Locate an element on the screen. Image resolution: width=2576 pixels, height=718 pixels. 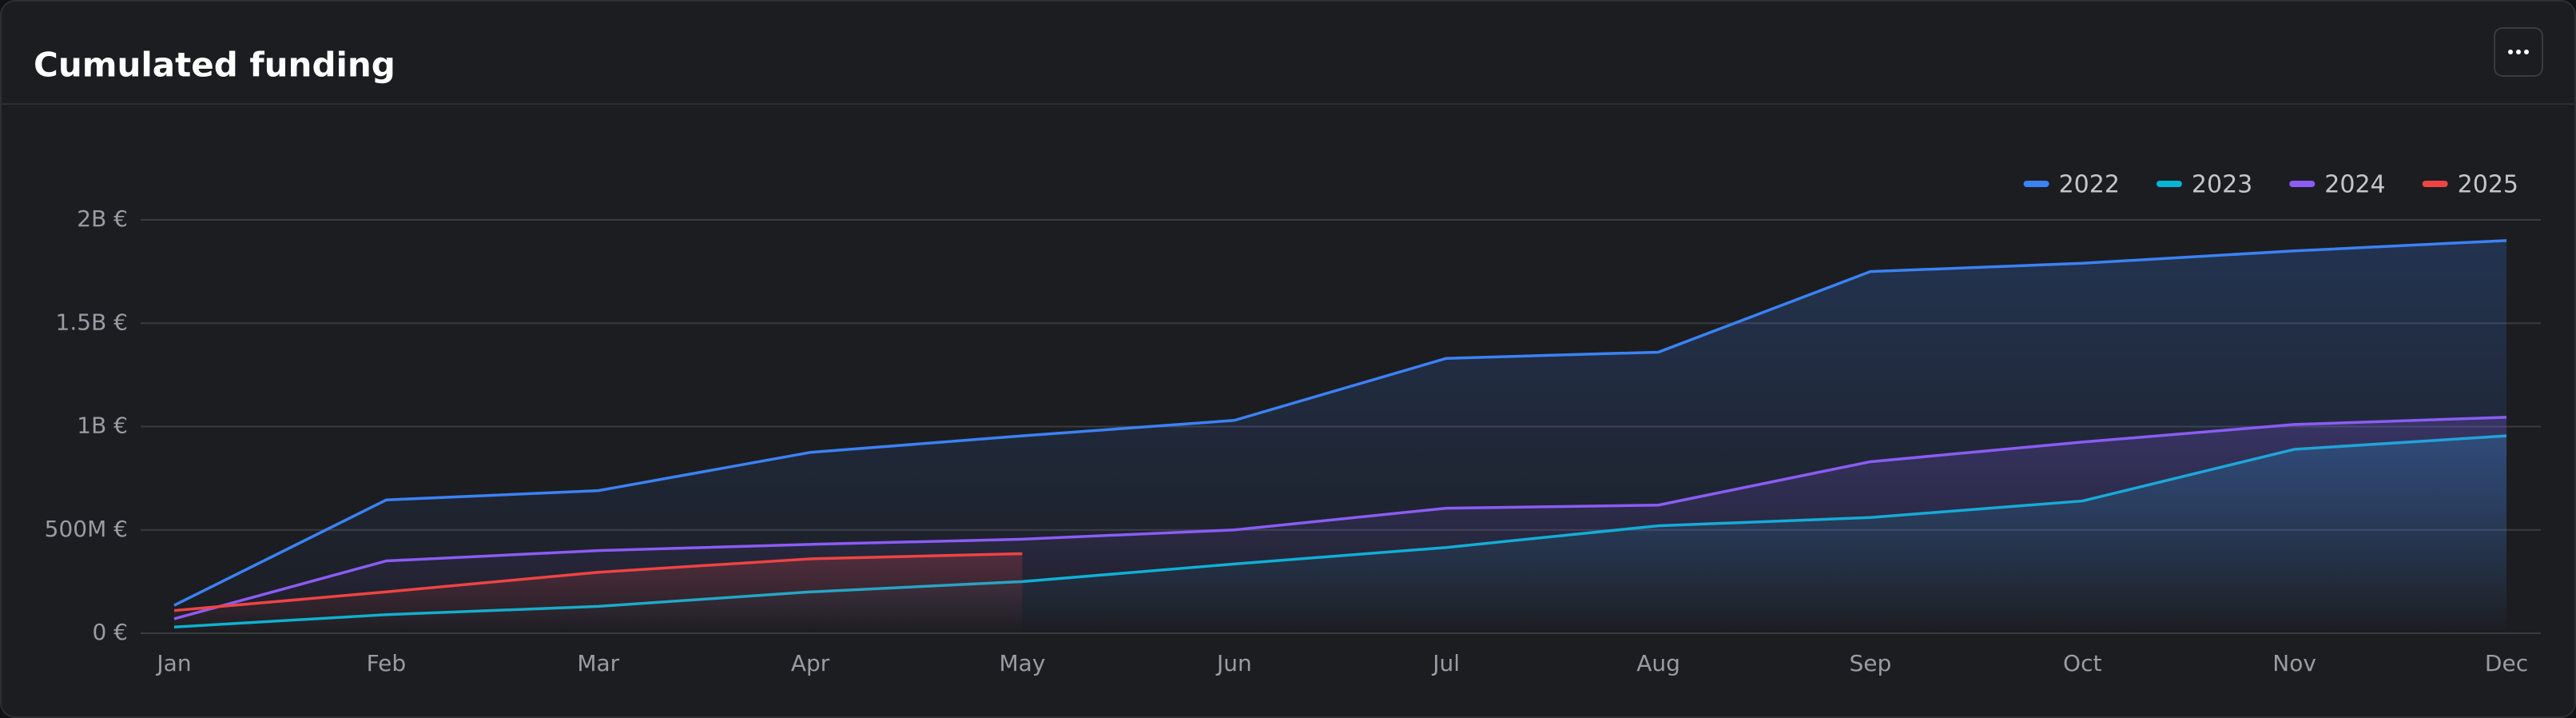
x-tick-label: Apr is located at coordinates (810, 663).